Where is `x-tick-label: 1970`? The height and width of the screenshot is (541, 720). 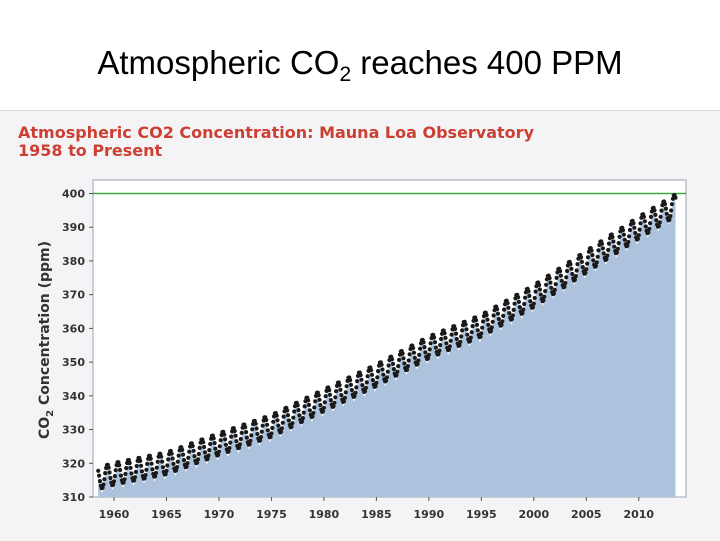
x-tick-label: 1970 is located at coordinates (219, 514).